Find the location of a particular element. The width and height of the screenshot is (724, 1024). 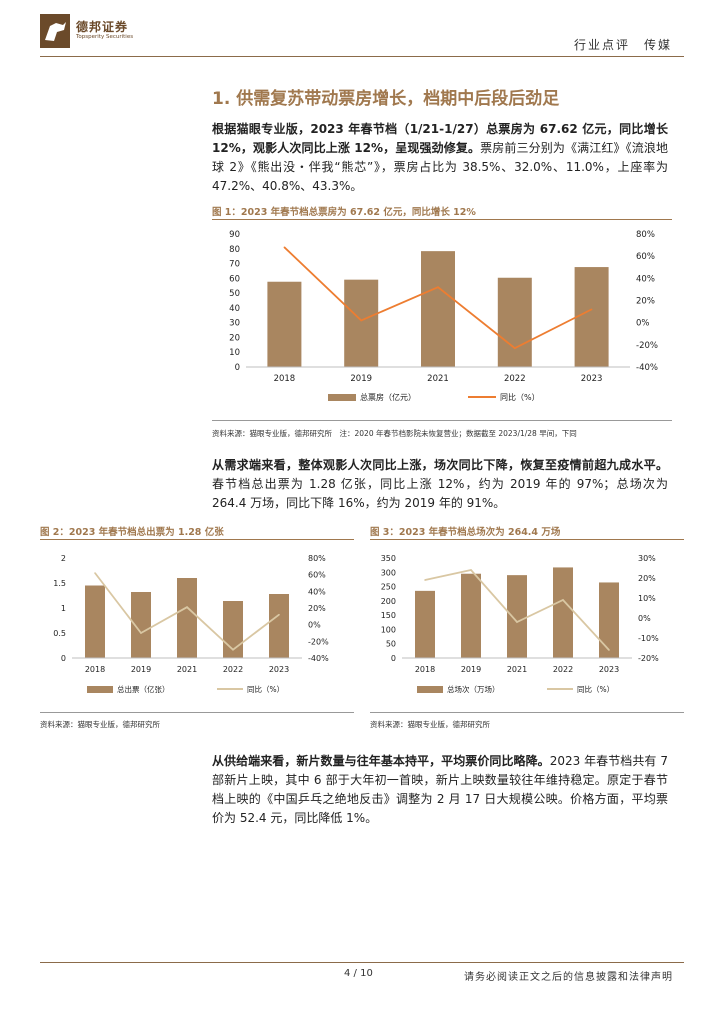

y-left-tick-label: 350 is located at coordinates (388, 558).